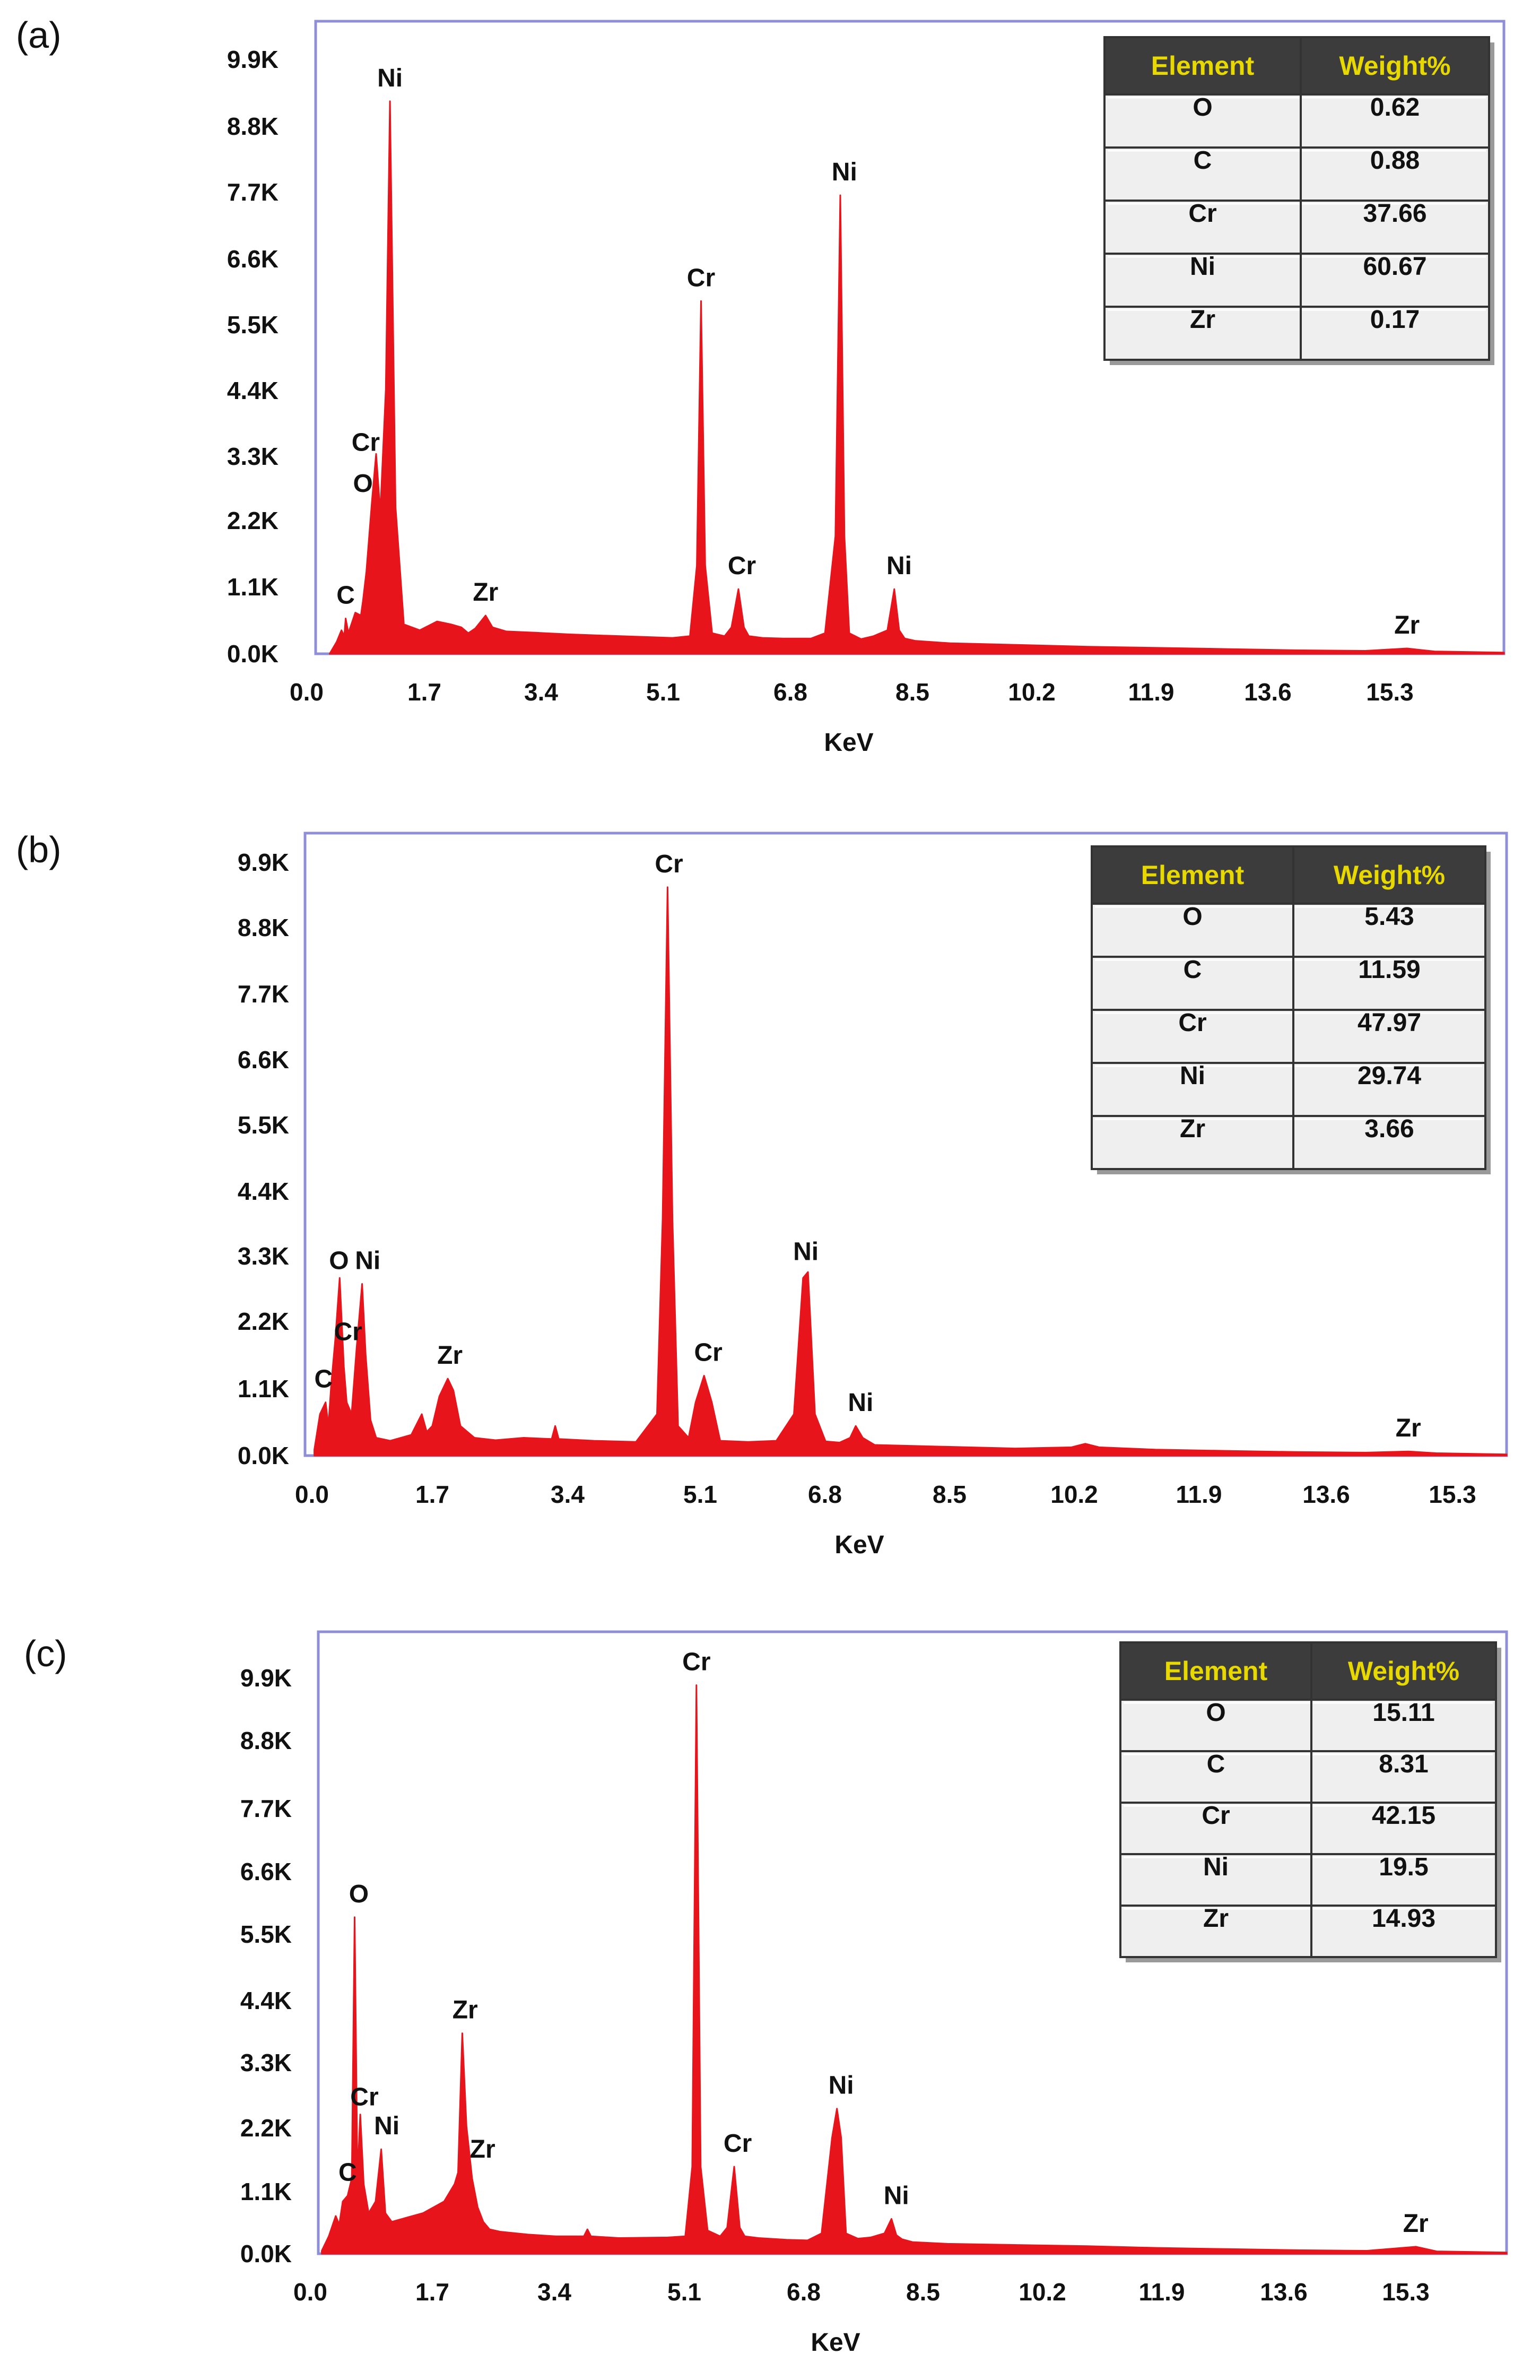 Image resolution: width=1540 pixels, height=2380 pixels. Describe the element at coordinates (1389, 1129) in the screenshot. I see `table-cell: 3.66` at that location.